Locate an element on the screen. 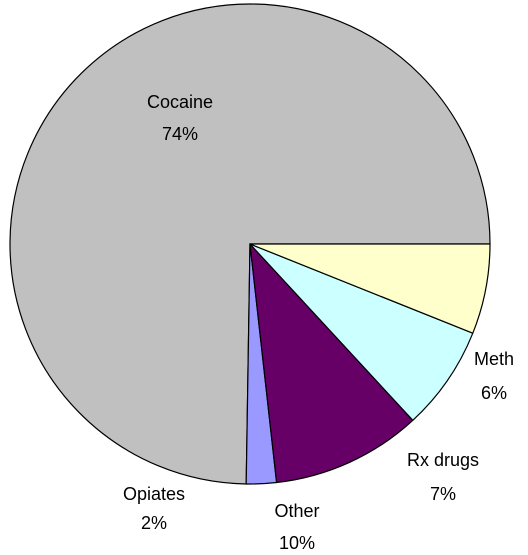 The height and width of the screenshot is (555, 528). label-meth-name: Meth is located at coordinates (494, 359).